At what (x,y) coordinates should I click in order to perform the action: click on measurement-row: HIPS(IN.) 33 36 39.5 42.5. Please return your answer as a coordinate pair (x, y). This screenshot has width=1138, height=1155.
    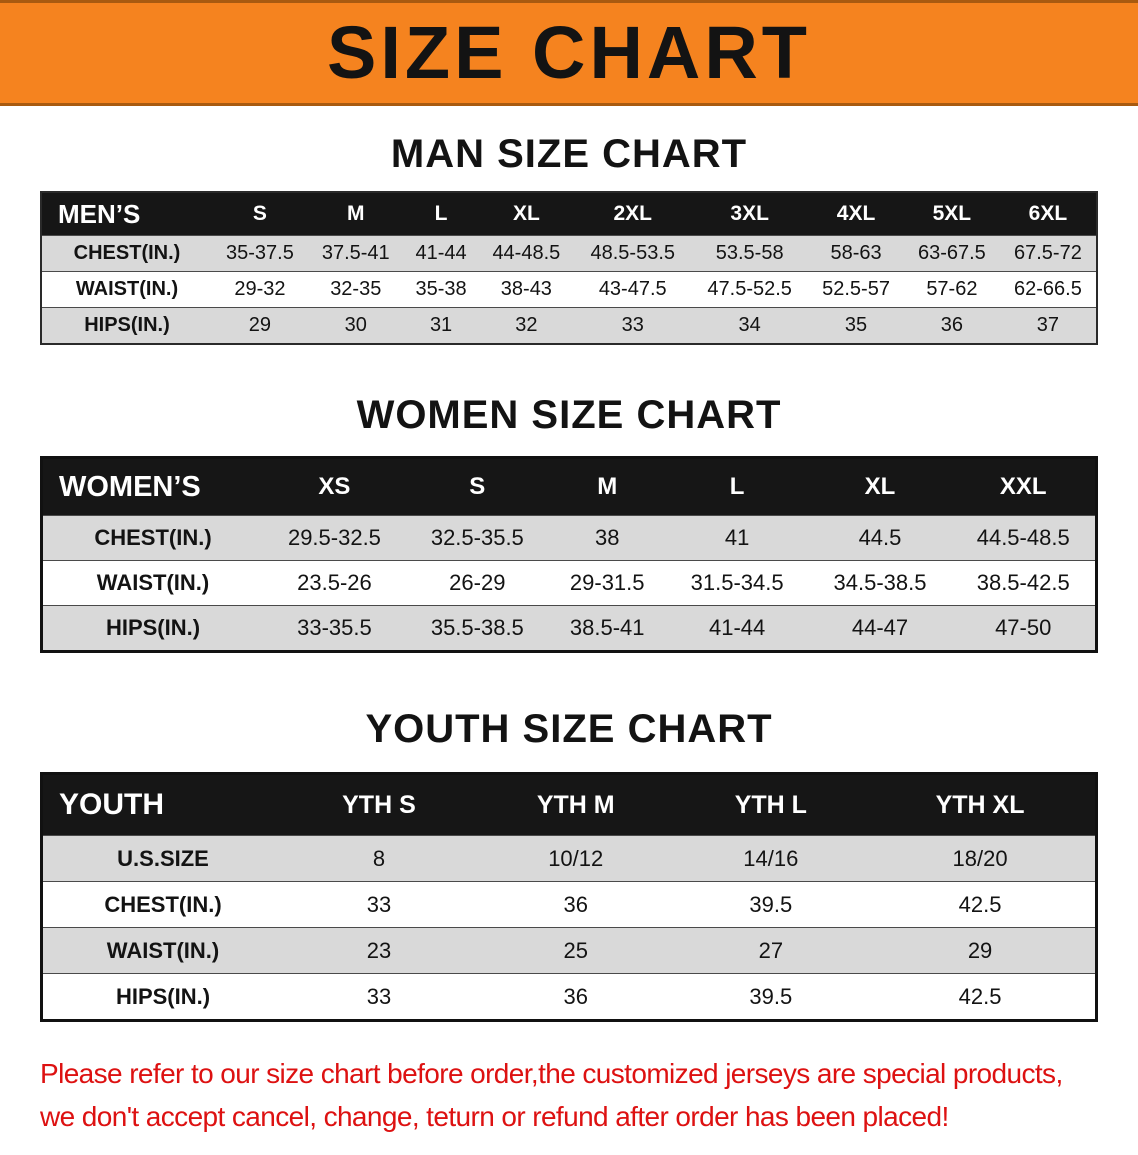
    Looking at the image, I should click on (569, 997).